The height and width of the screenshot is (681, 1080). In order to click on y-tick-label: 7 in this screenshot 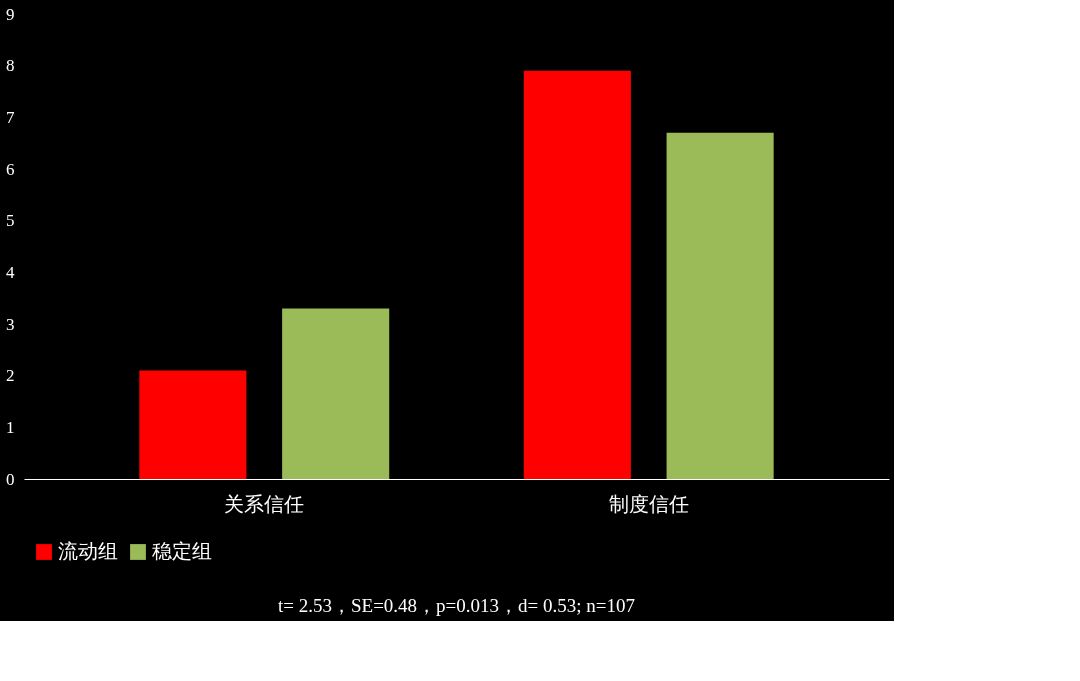, I will do `click(10, 117)`.